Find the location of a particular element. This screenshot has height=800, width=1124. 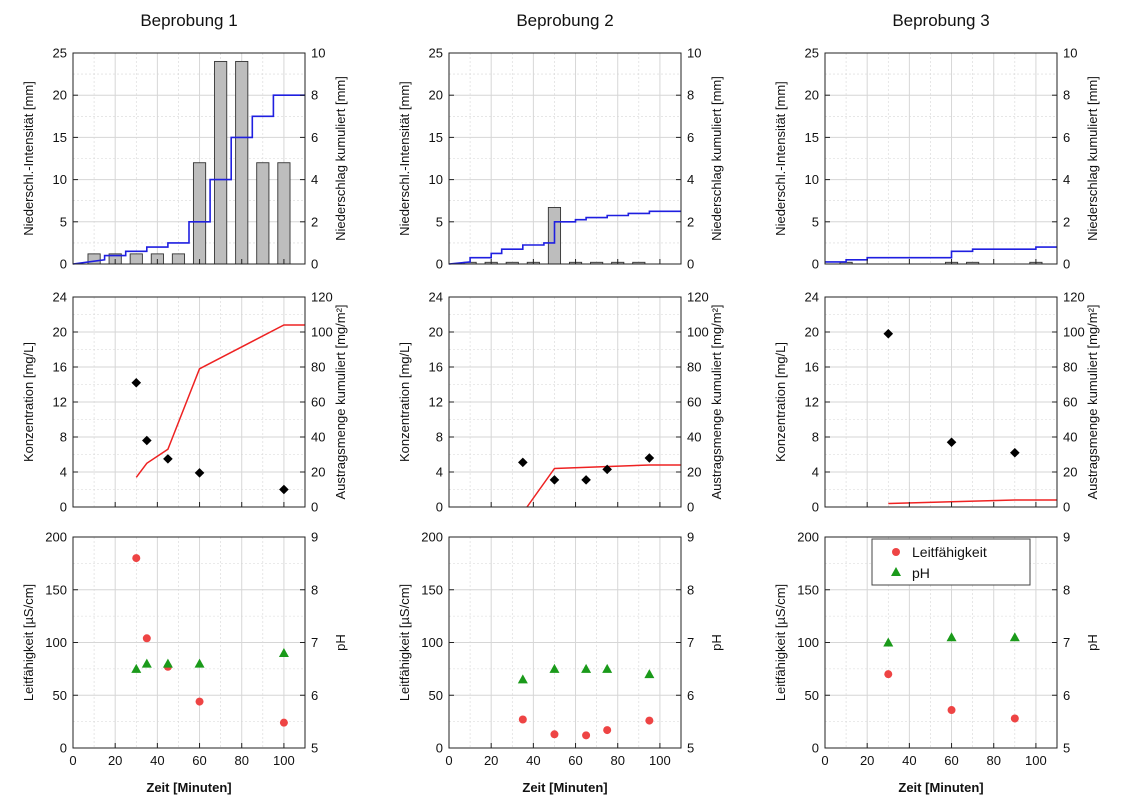

right-tick-label: 9 is located at coordinates (690, 537).